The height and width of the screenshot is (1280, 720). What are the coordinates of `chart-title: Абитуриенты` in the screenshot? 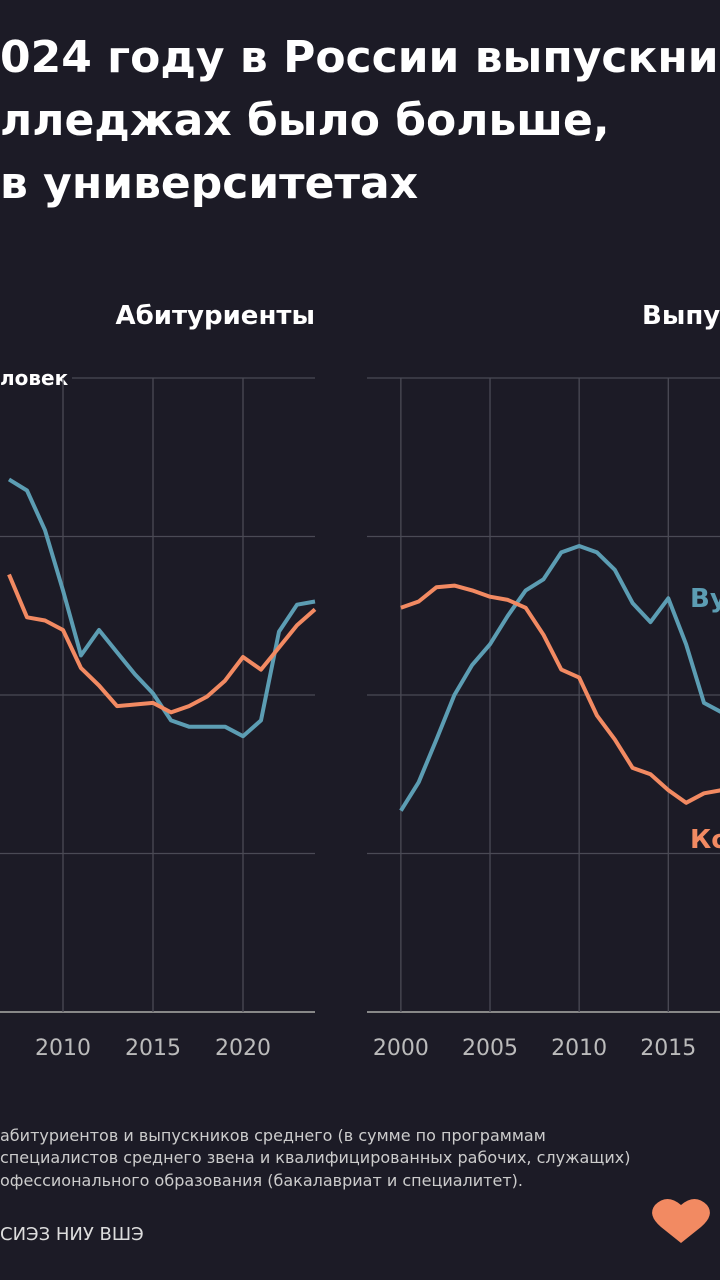 It's located at (215, 316).